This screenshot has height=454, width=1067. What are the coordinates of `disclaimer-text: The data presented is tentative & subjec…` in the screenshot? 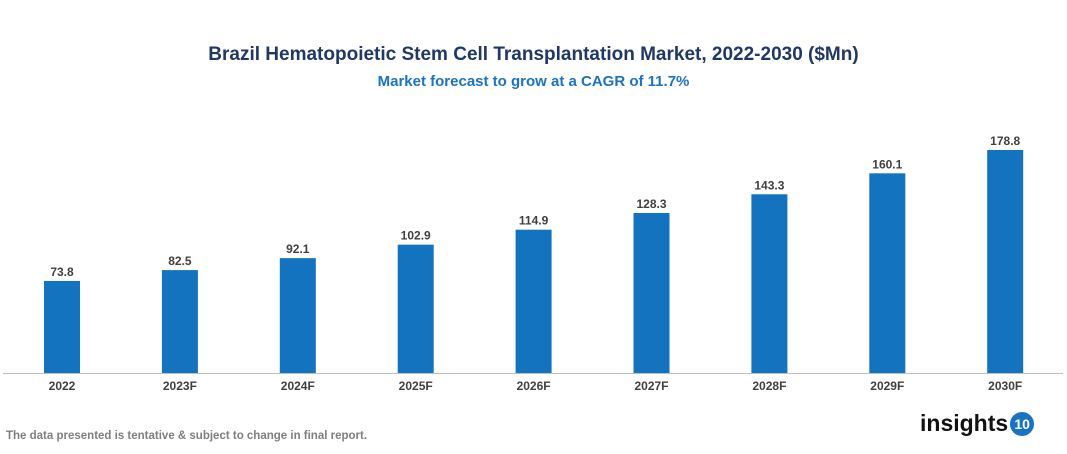 It's located at (187, 436).